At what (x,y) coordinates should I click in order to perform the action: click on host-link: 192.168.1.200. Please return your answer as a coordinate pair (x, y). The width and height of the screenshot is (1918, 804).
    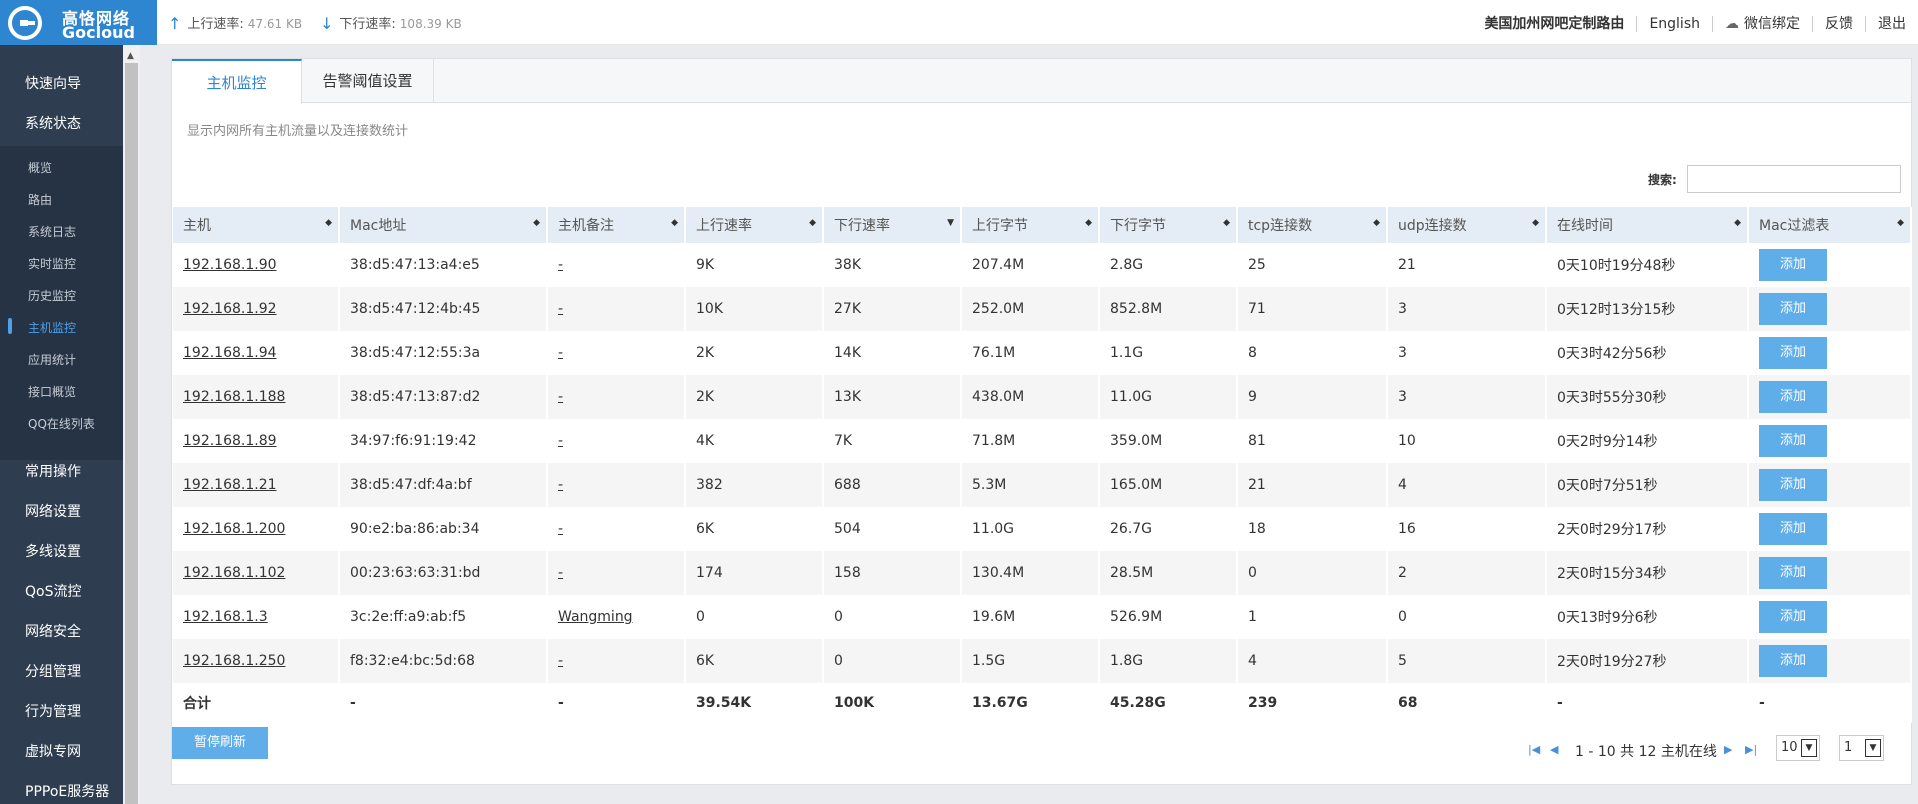
    Looking at the image, I should click on (234, 529).